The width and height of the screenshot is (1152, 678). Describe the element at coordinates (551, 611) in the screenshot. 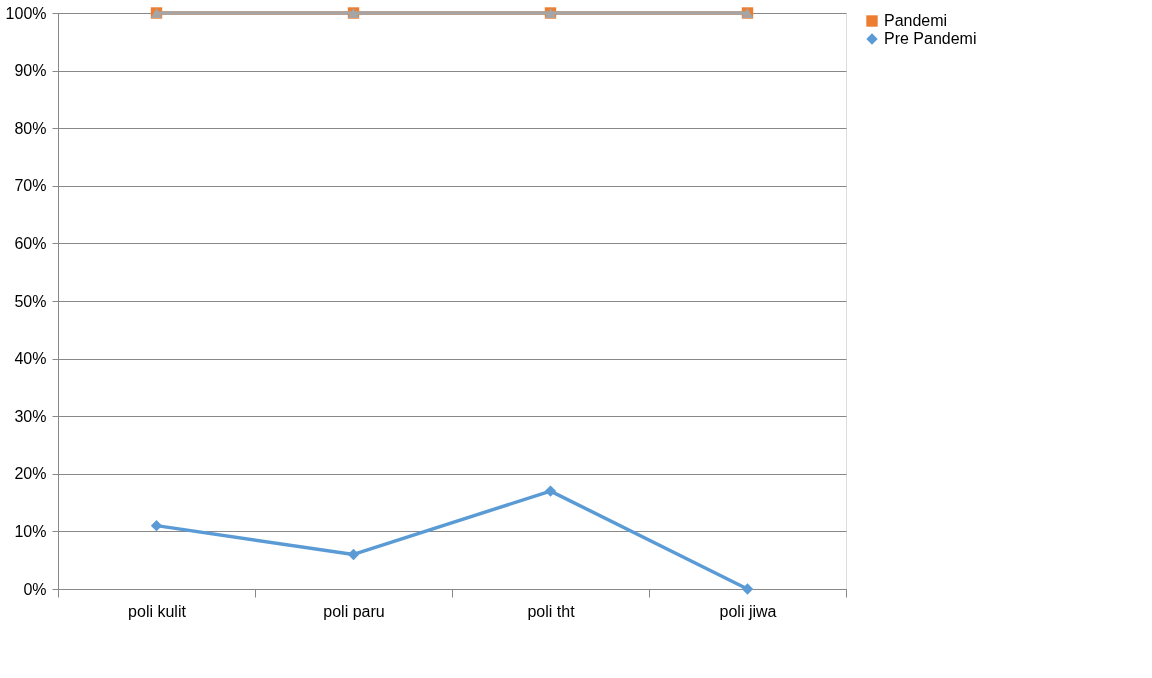

I see `x-tick-label: poli tht` at that location.